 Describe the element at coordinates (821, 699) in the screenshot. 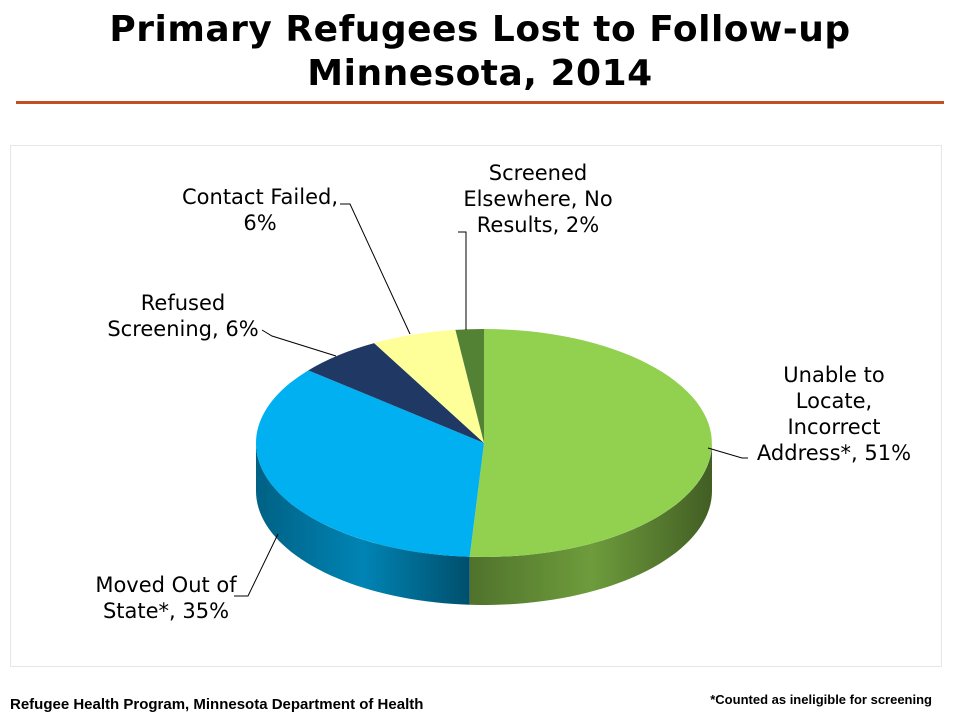

I see `footnote: *Counted as ineligible for screening` at that location.